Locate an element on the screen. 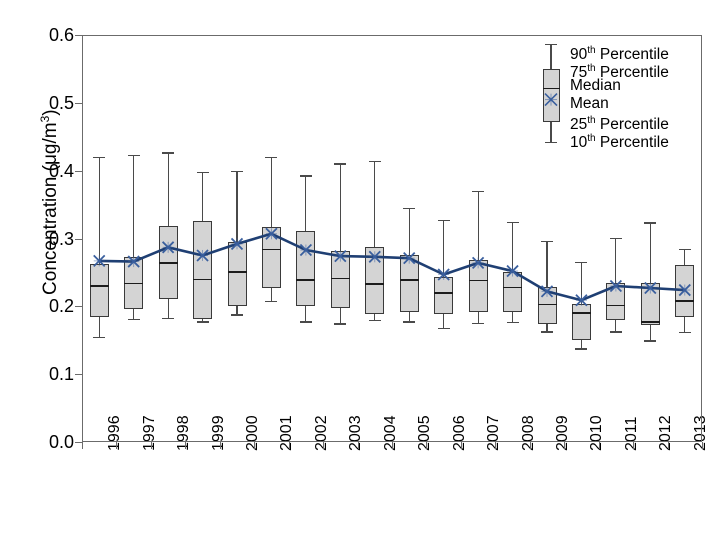 This screenshot has height=540, width=720. legend-item: 90th Percentile is located at coordinates (619, 53).